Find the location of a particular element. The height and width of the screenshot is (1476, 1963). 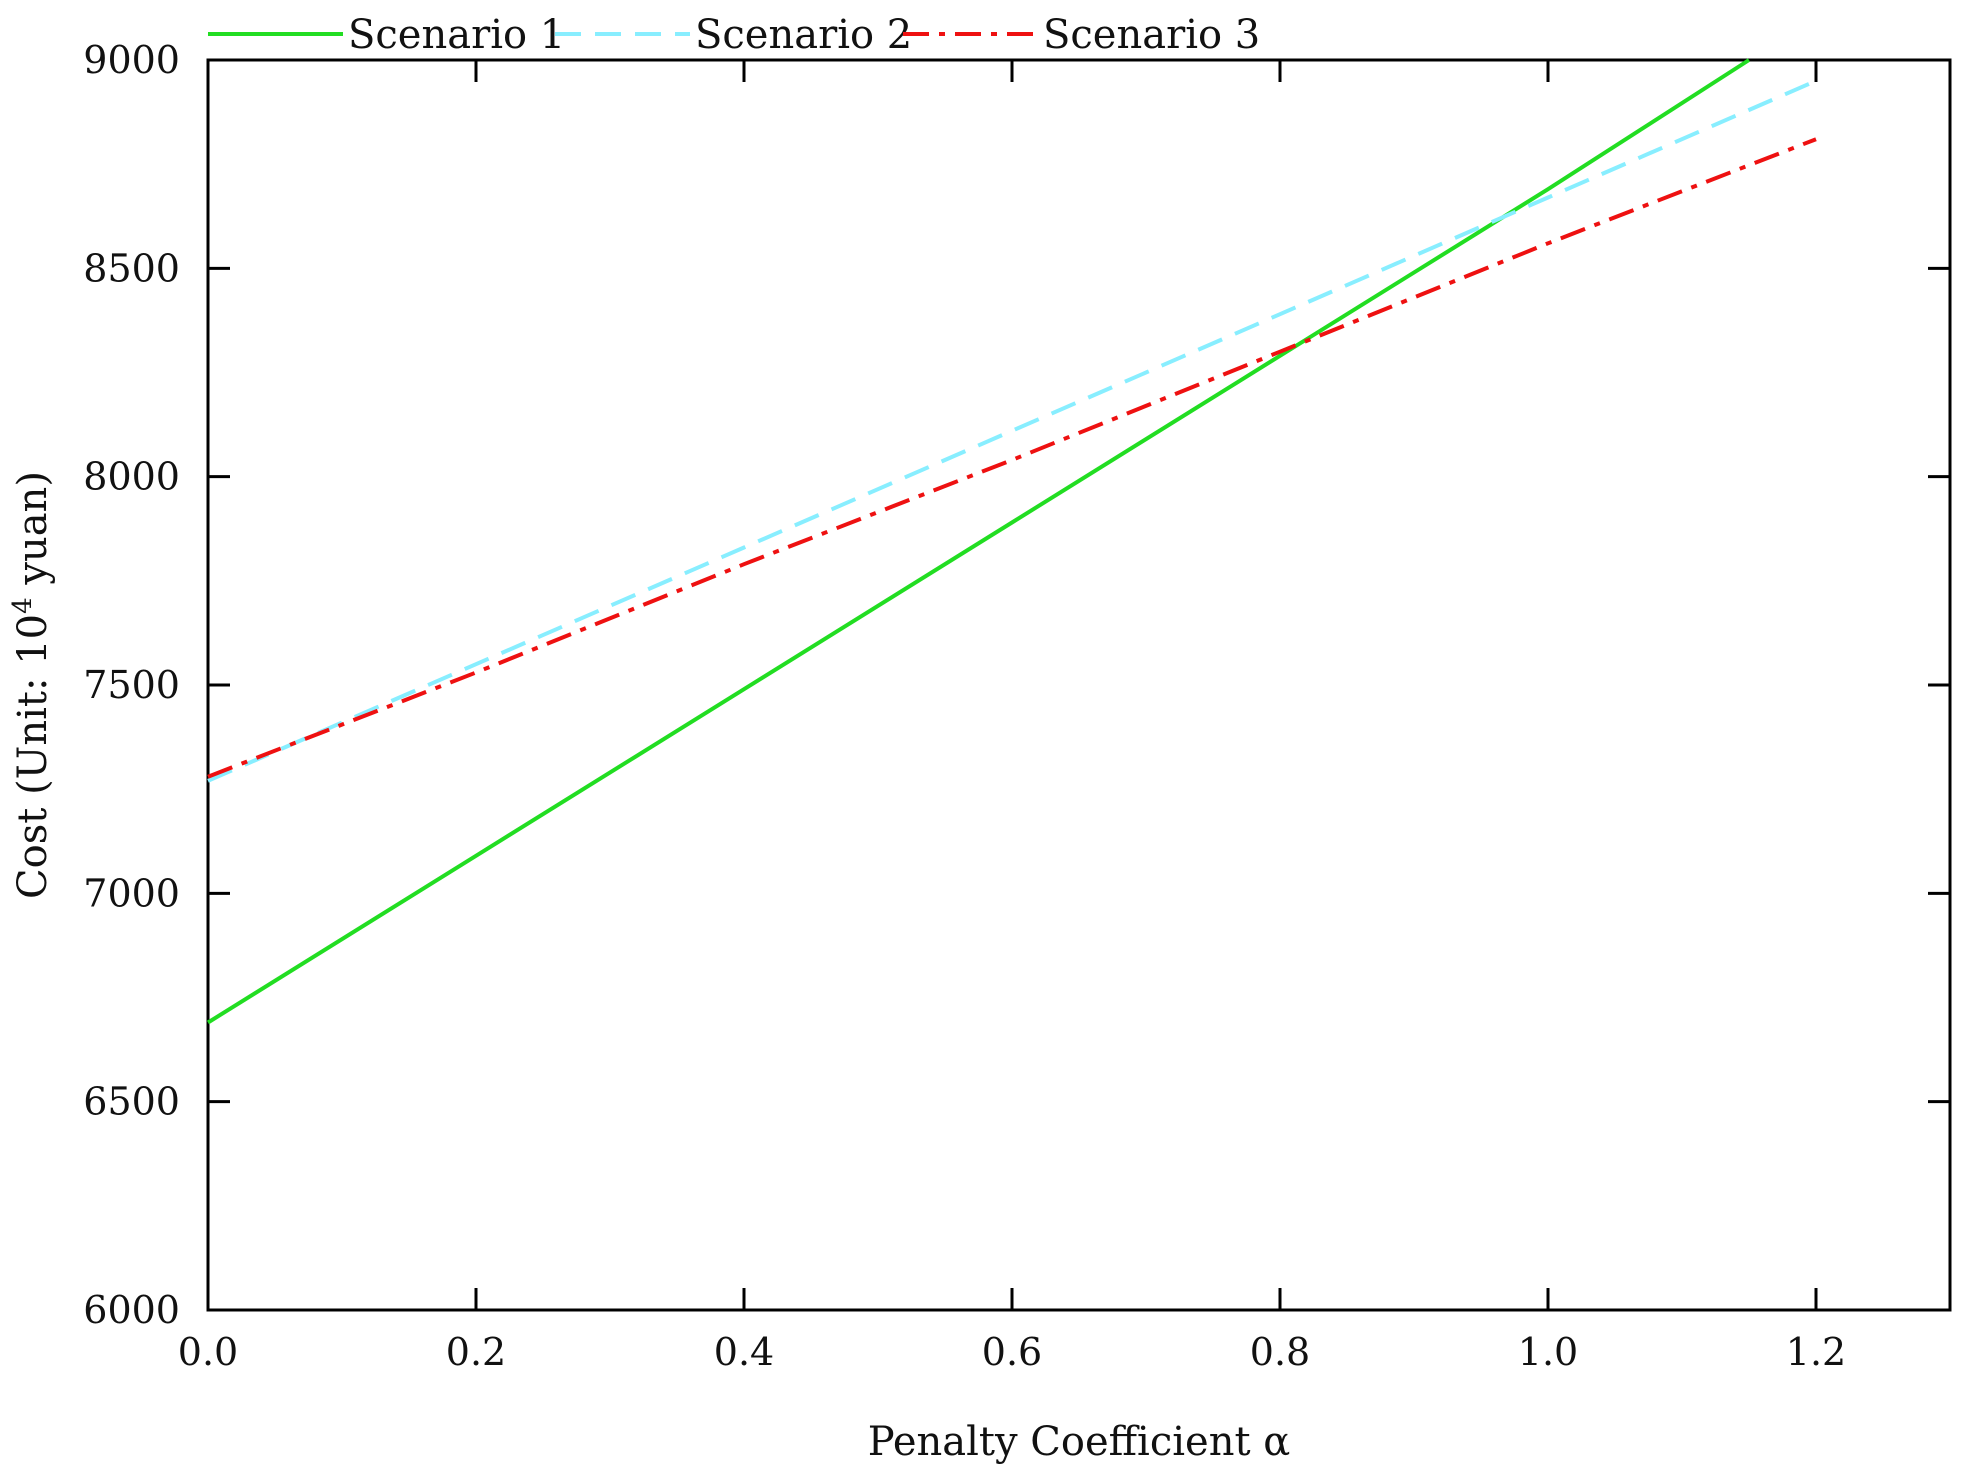

y-axis-label: Cost (Unit: 104 yuan) is located at coordinates (32, 685).